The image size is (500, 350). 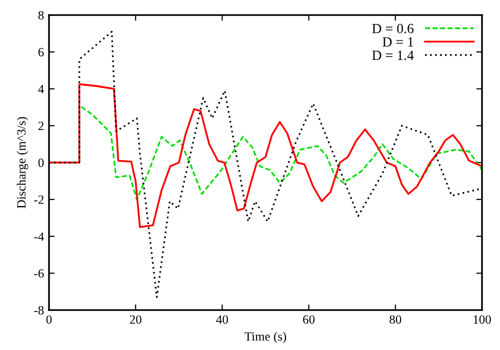 What do you see at coordinates (39, 310) in the screenshot?
I see `y-tick-label: -8` at bounding box center [39, 310].